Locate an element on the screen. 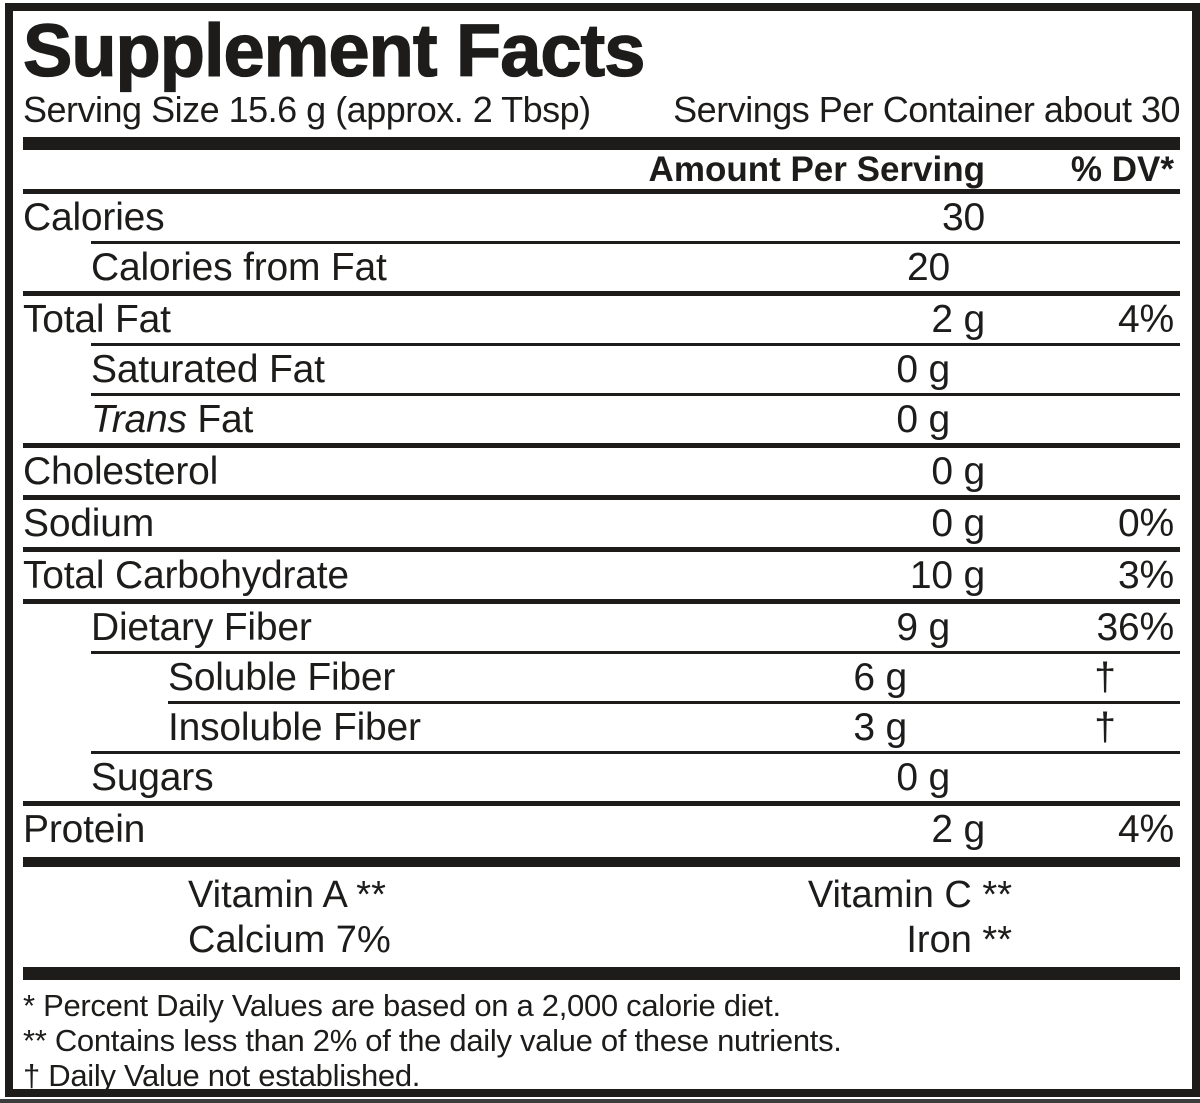 The width and height of the screenshot is (1200, 1103). servings-per-container: Servings Per Container about 30 is located at coordinates (926, 109).